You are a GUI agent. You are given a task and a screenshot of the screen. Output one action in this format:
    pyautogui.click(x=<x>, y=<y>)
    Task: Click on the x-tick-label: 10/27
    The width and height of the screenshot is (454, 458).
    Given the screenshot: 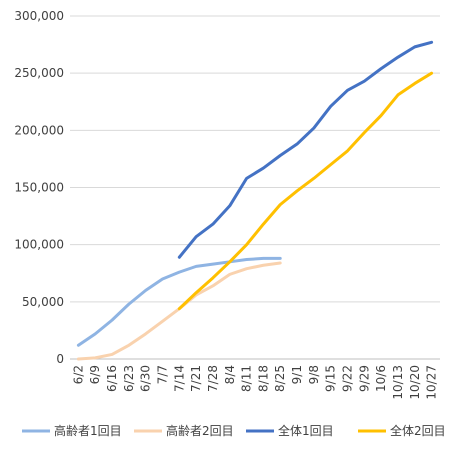 What is the action you would take?
    pyautogui.click(x=432, y=382)
    